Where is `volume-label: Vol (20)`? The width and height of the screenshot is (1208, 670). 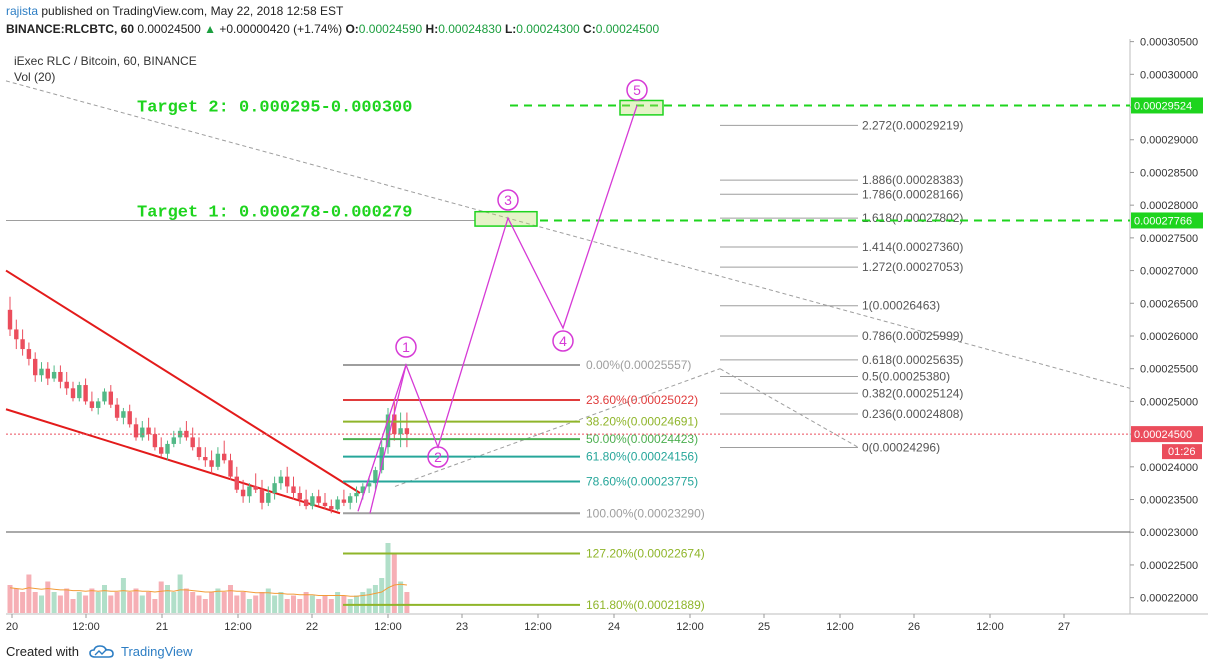 volume-label: Vol (20) is located at coordinates (34, 77).